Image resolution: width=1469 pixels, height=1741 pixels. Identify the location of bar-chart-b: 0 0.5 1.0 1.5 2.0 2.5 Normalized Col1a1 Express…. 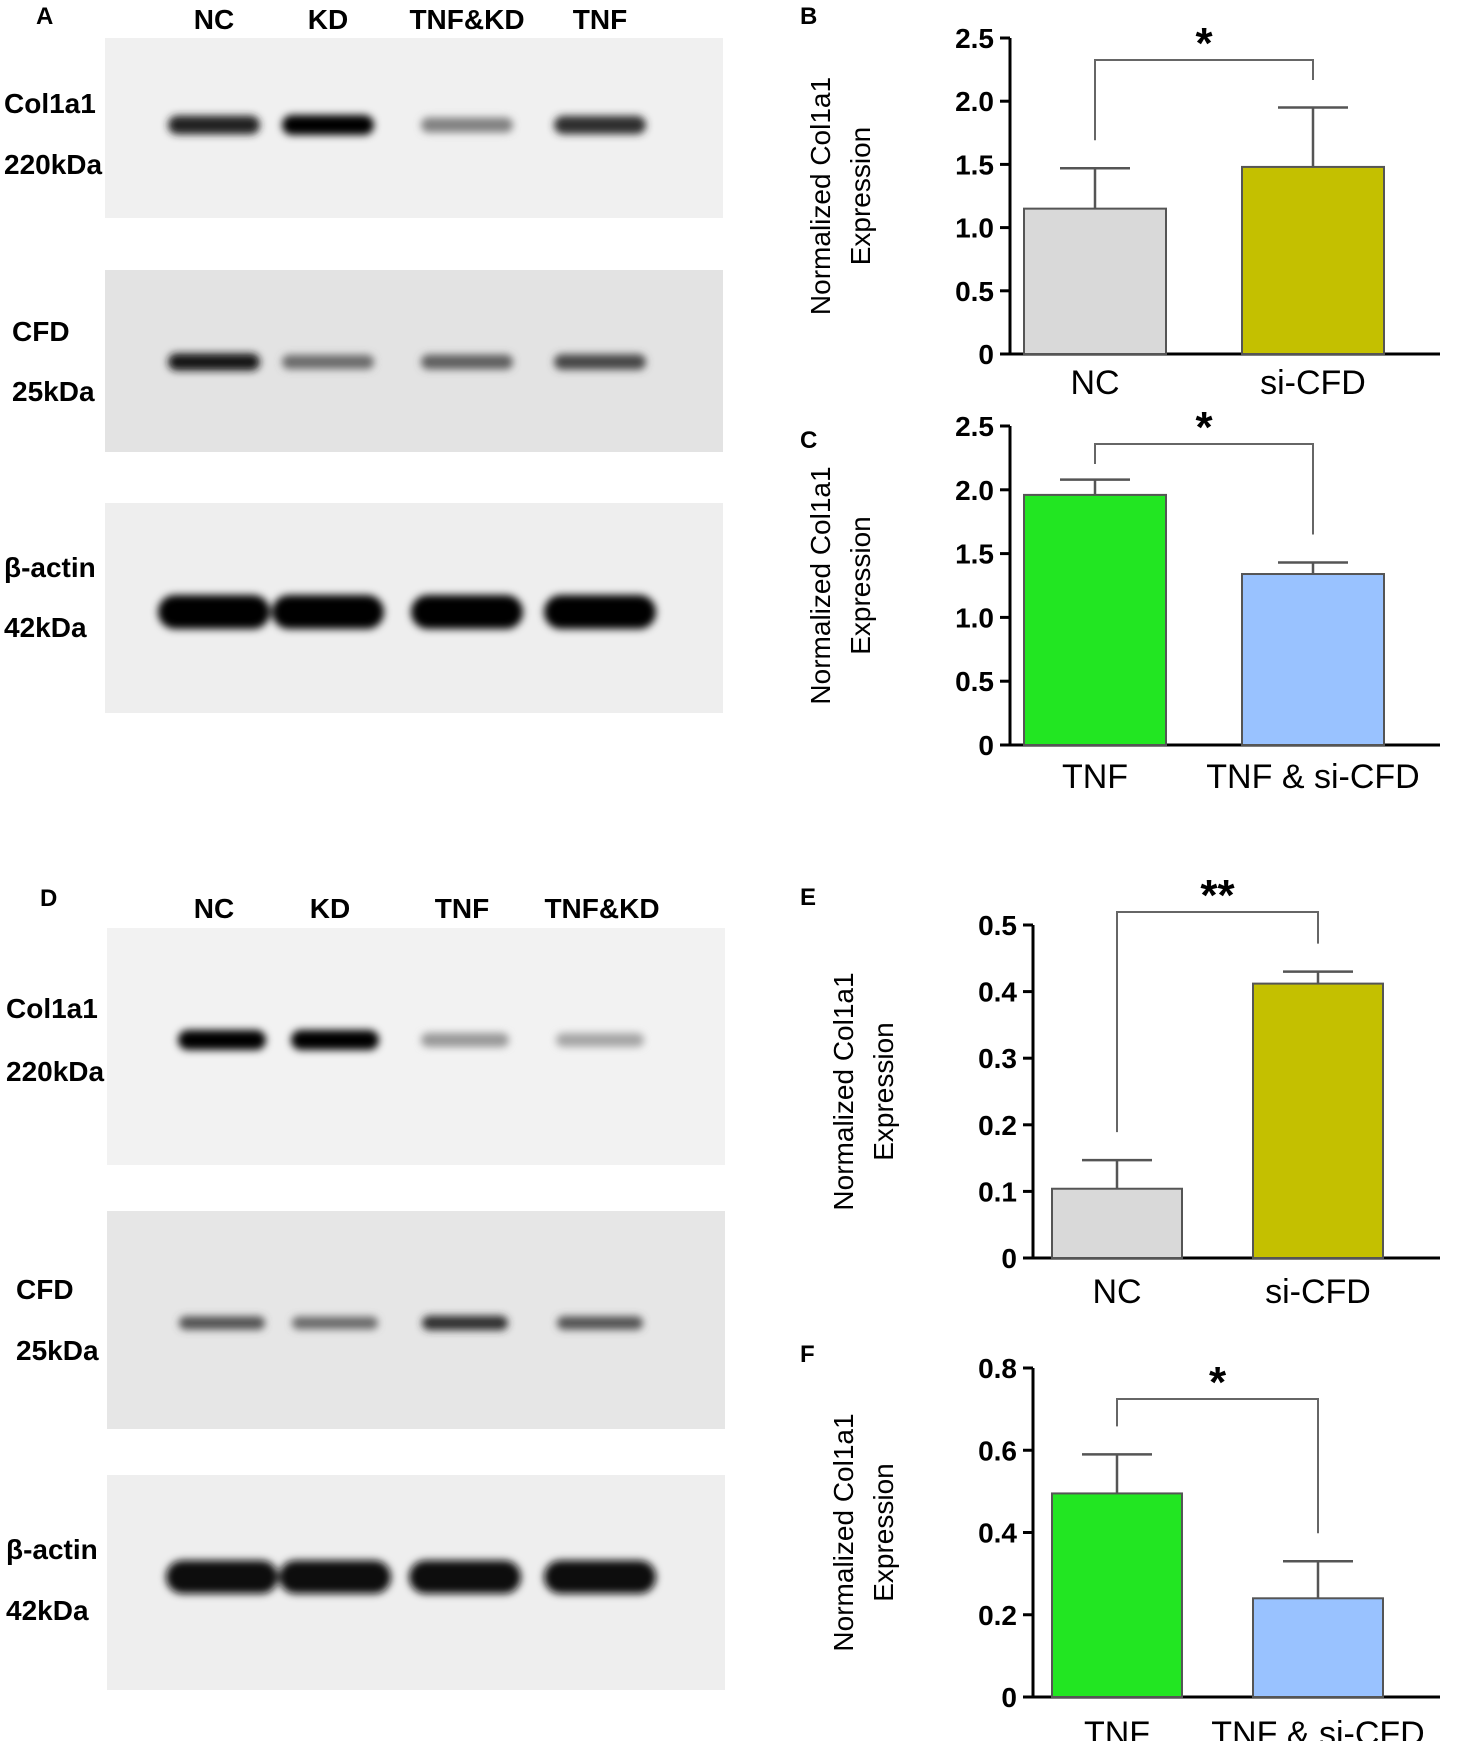
(1122, 210).